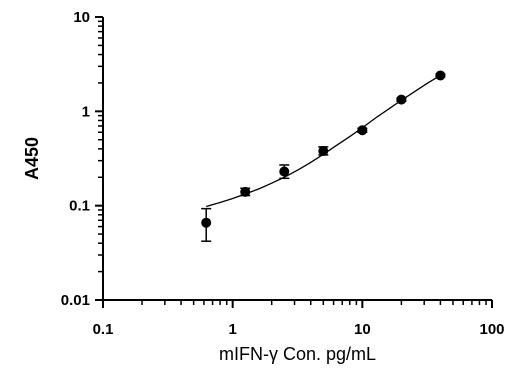  I want to click on y-tick-label: 0.01, so click(75, 300).